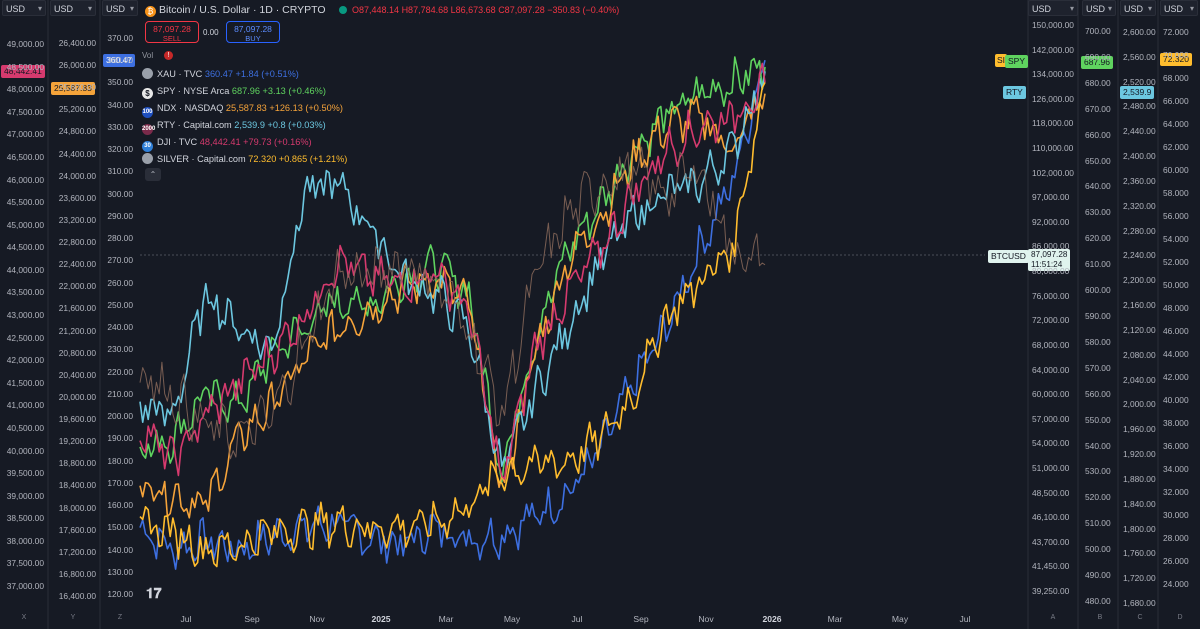  Describe the element at coordinates (1176, 400) in the screenshot. I see `c-scale-tick-label: 40.000` at that location.